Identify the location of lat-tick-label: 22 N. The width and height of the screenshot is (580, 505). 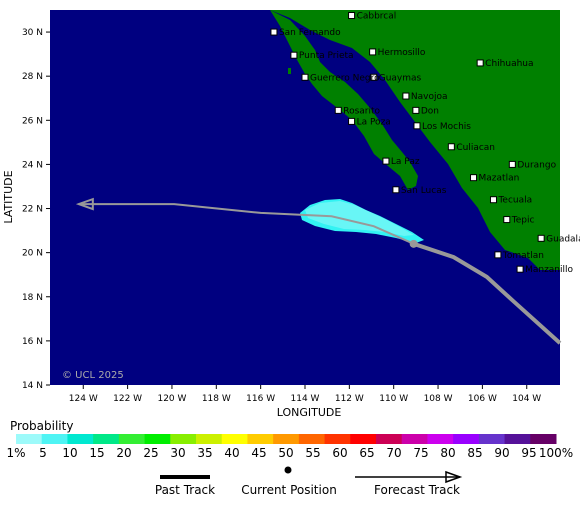
(32, 210).